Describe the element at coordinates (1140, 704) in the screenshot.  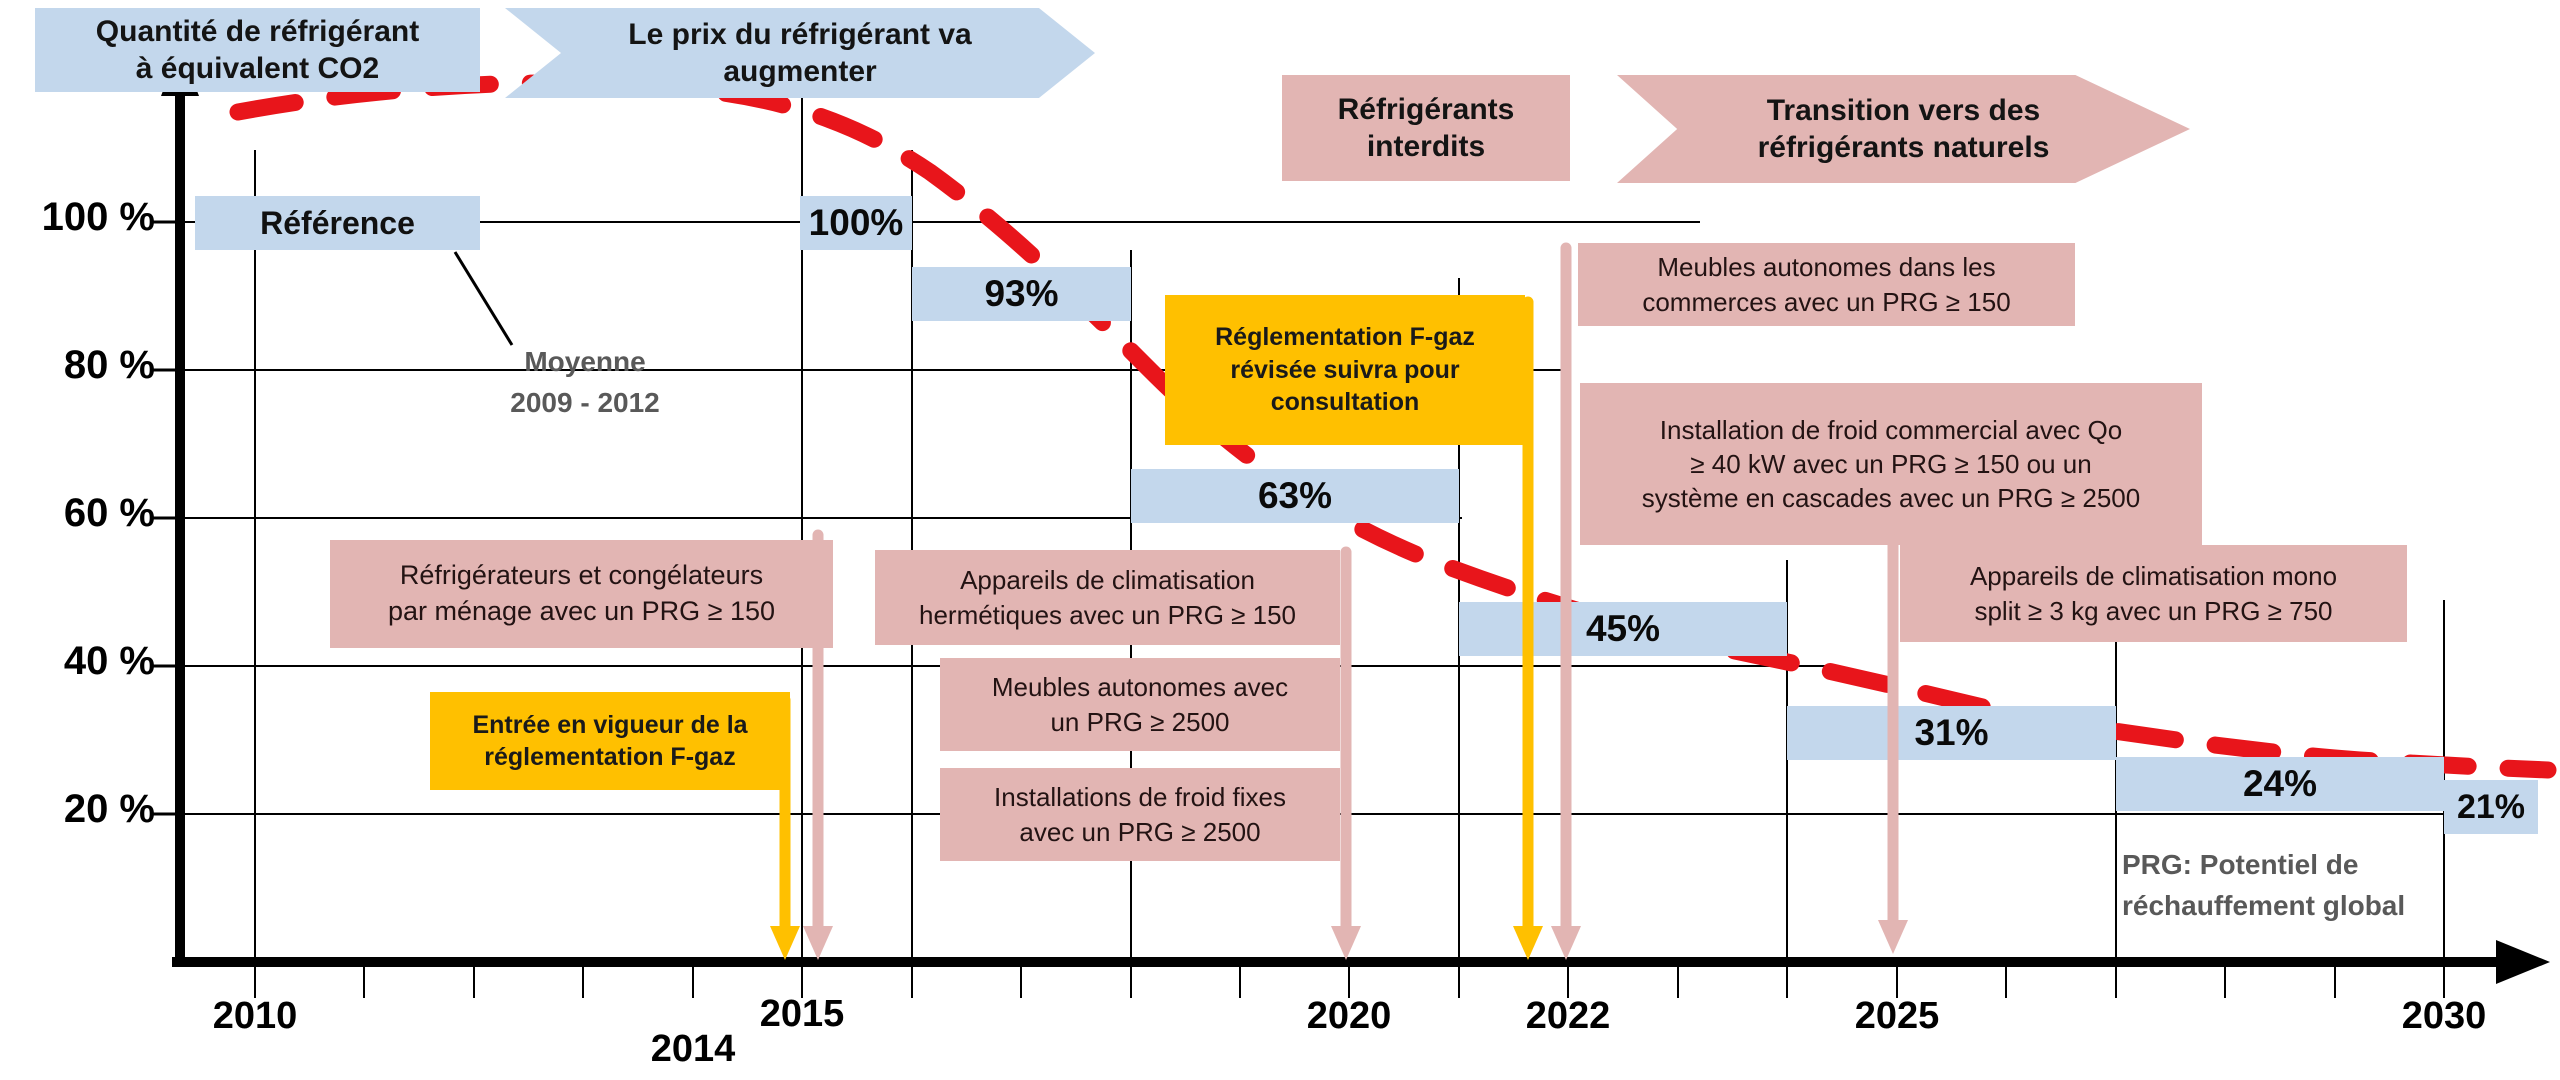
I see `callout-2020-standalone-units: Meubles autonomes avec un PRG ≥ 2500` at that location.